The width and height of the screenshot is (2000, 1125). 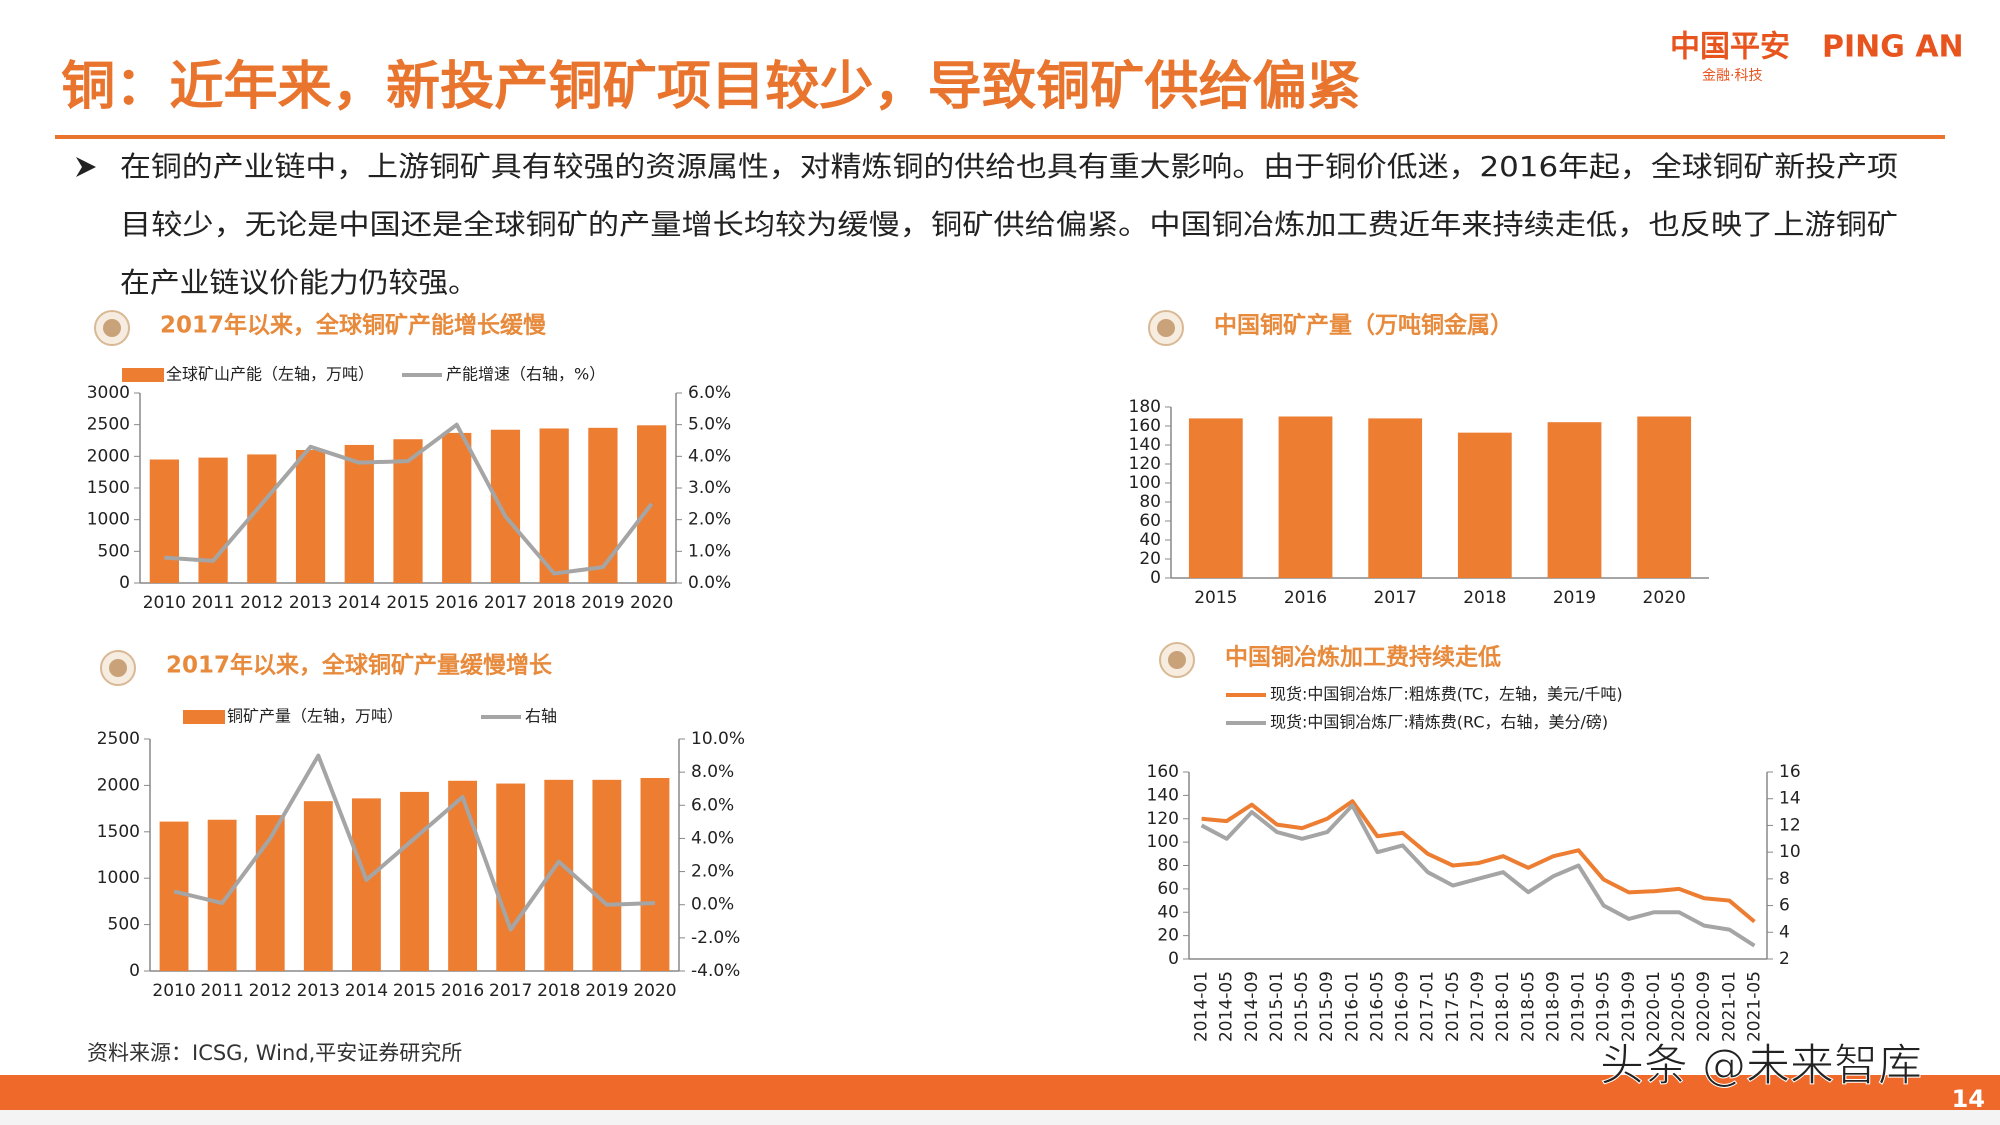 What do you see at coordinates (1277, 1006) in the screenshot?
I see `x-tick-label: 2015-01` at bounding box center [1277, 1006].